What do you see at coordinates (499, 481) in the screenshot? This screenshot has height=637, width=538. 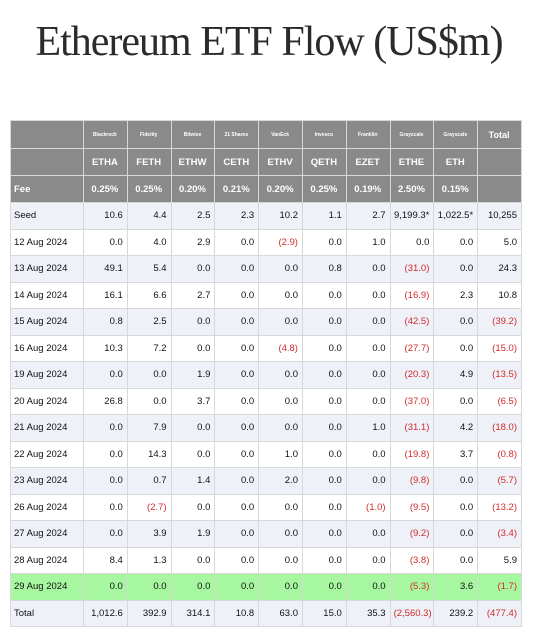 I see `value-cell: (5.7)` at bounding box center [499, 481].